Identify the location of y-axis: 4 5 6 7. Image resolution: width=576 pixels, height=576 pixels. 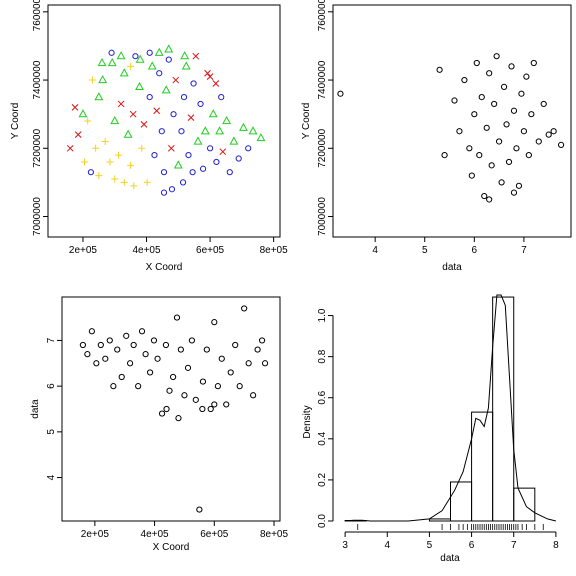
(54, 408).